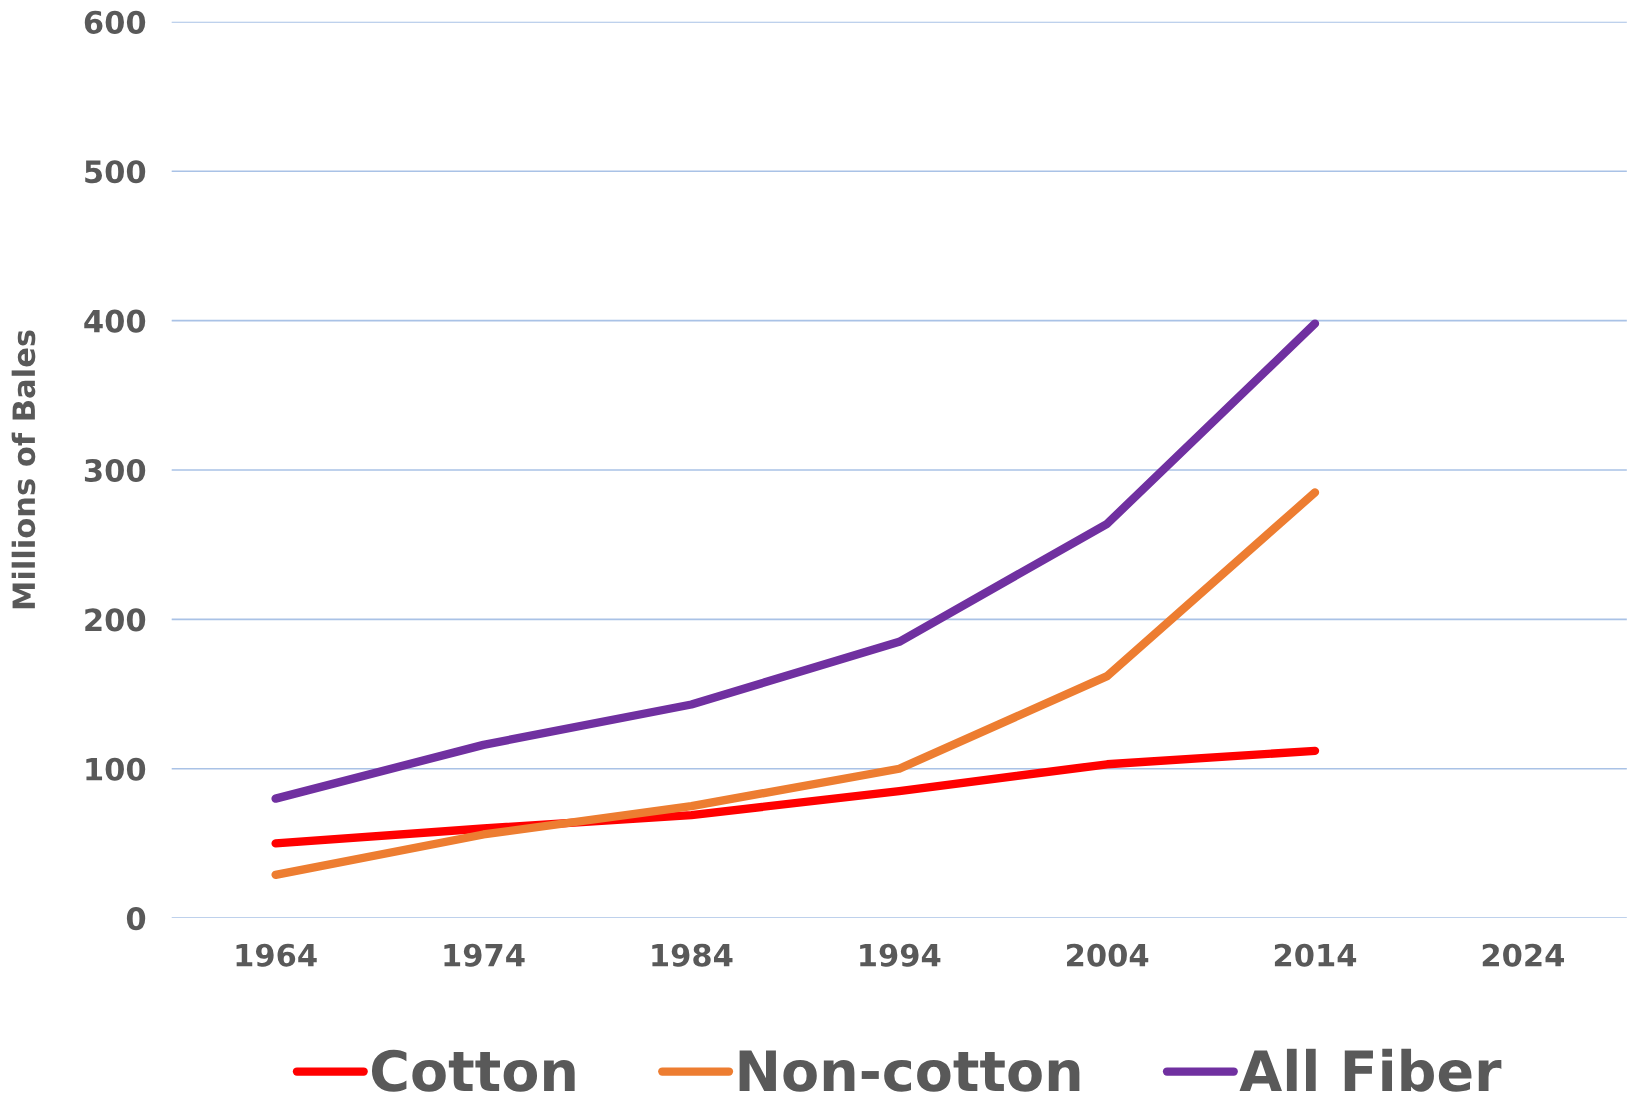 This screenshot has height=1093, width=1635. Describe the element at coordinates (115, 172) in the screenshot. I see `y-tick-label: 500` at that location.